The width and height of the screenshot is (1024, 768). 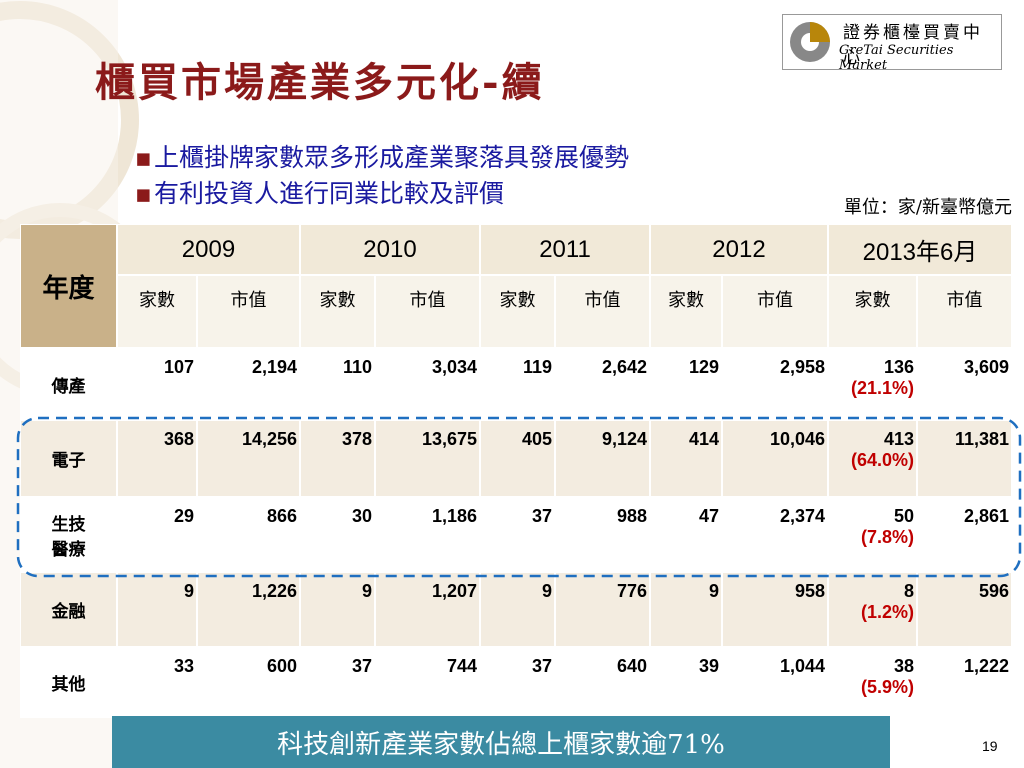 I want to click on year-header: 2011, so click(x=565, y=249).